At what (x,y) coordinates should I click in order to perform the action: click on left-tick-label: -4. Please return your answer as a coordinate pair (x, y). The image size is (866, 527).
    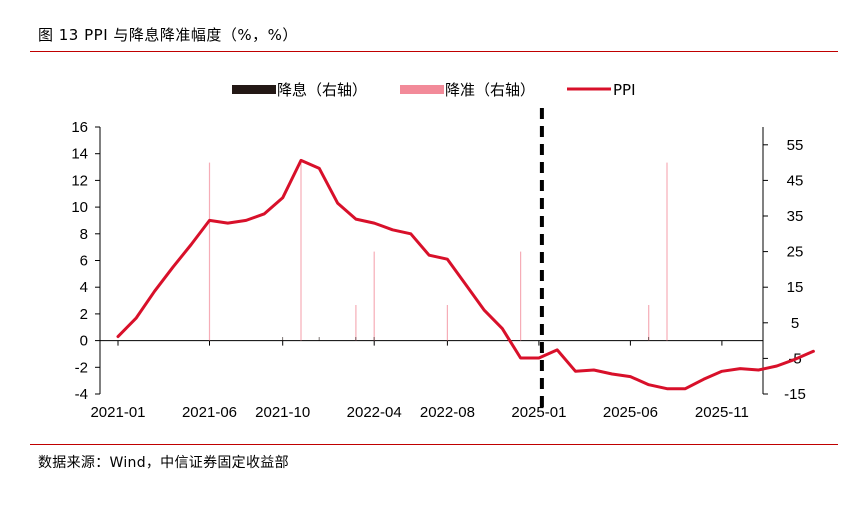
    Looking at the image, I should click on (81, 394).